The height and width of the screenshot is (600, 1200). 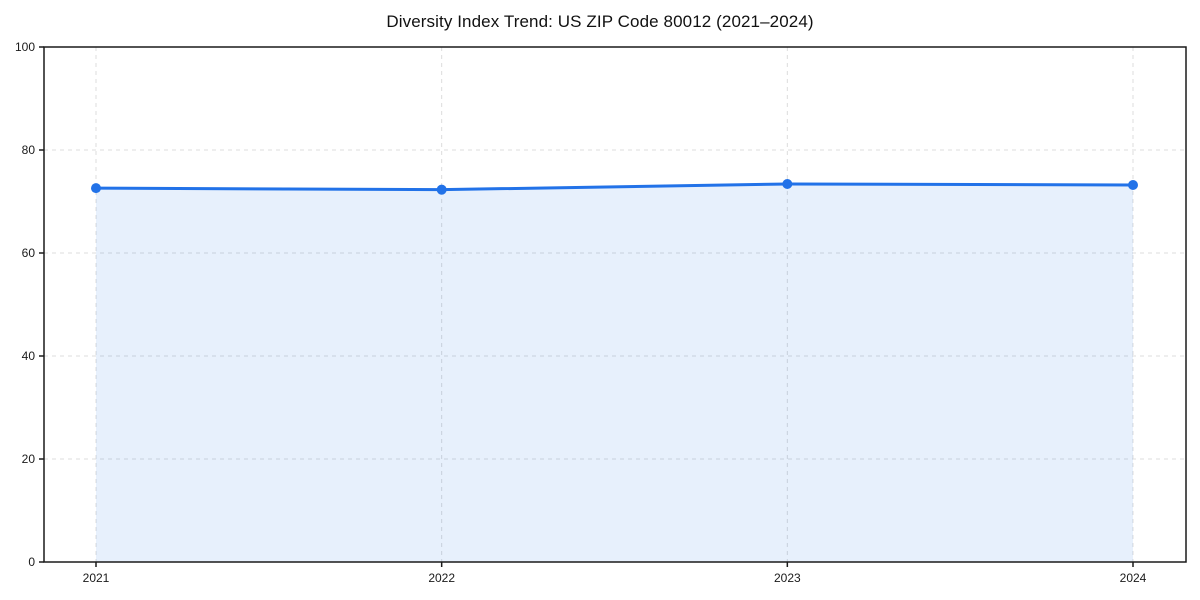 What do you see at coordinates (29, 459) in the screenshot?
I see `y-tick-label: 20` at bounding box center [29, 459].